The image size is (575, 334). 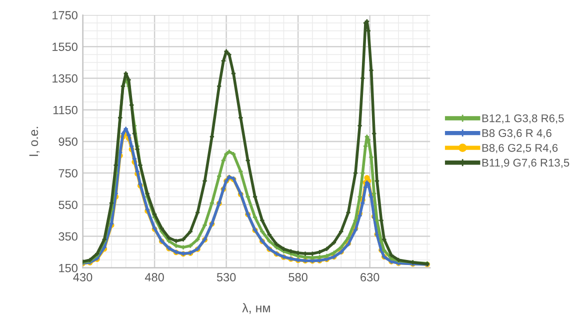 I want to click on y-tick-label: 550, so click(x=68, y=205).